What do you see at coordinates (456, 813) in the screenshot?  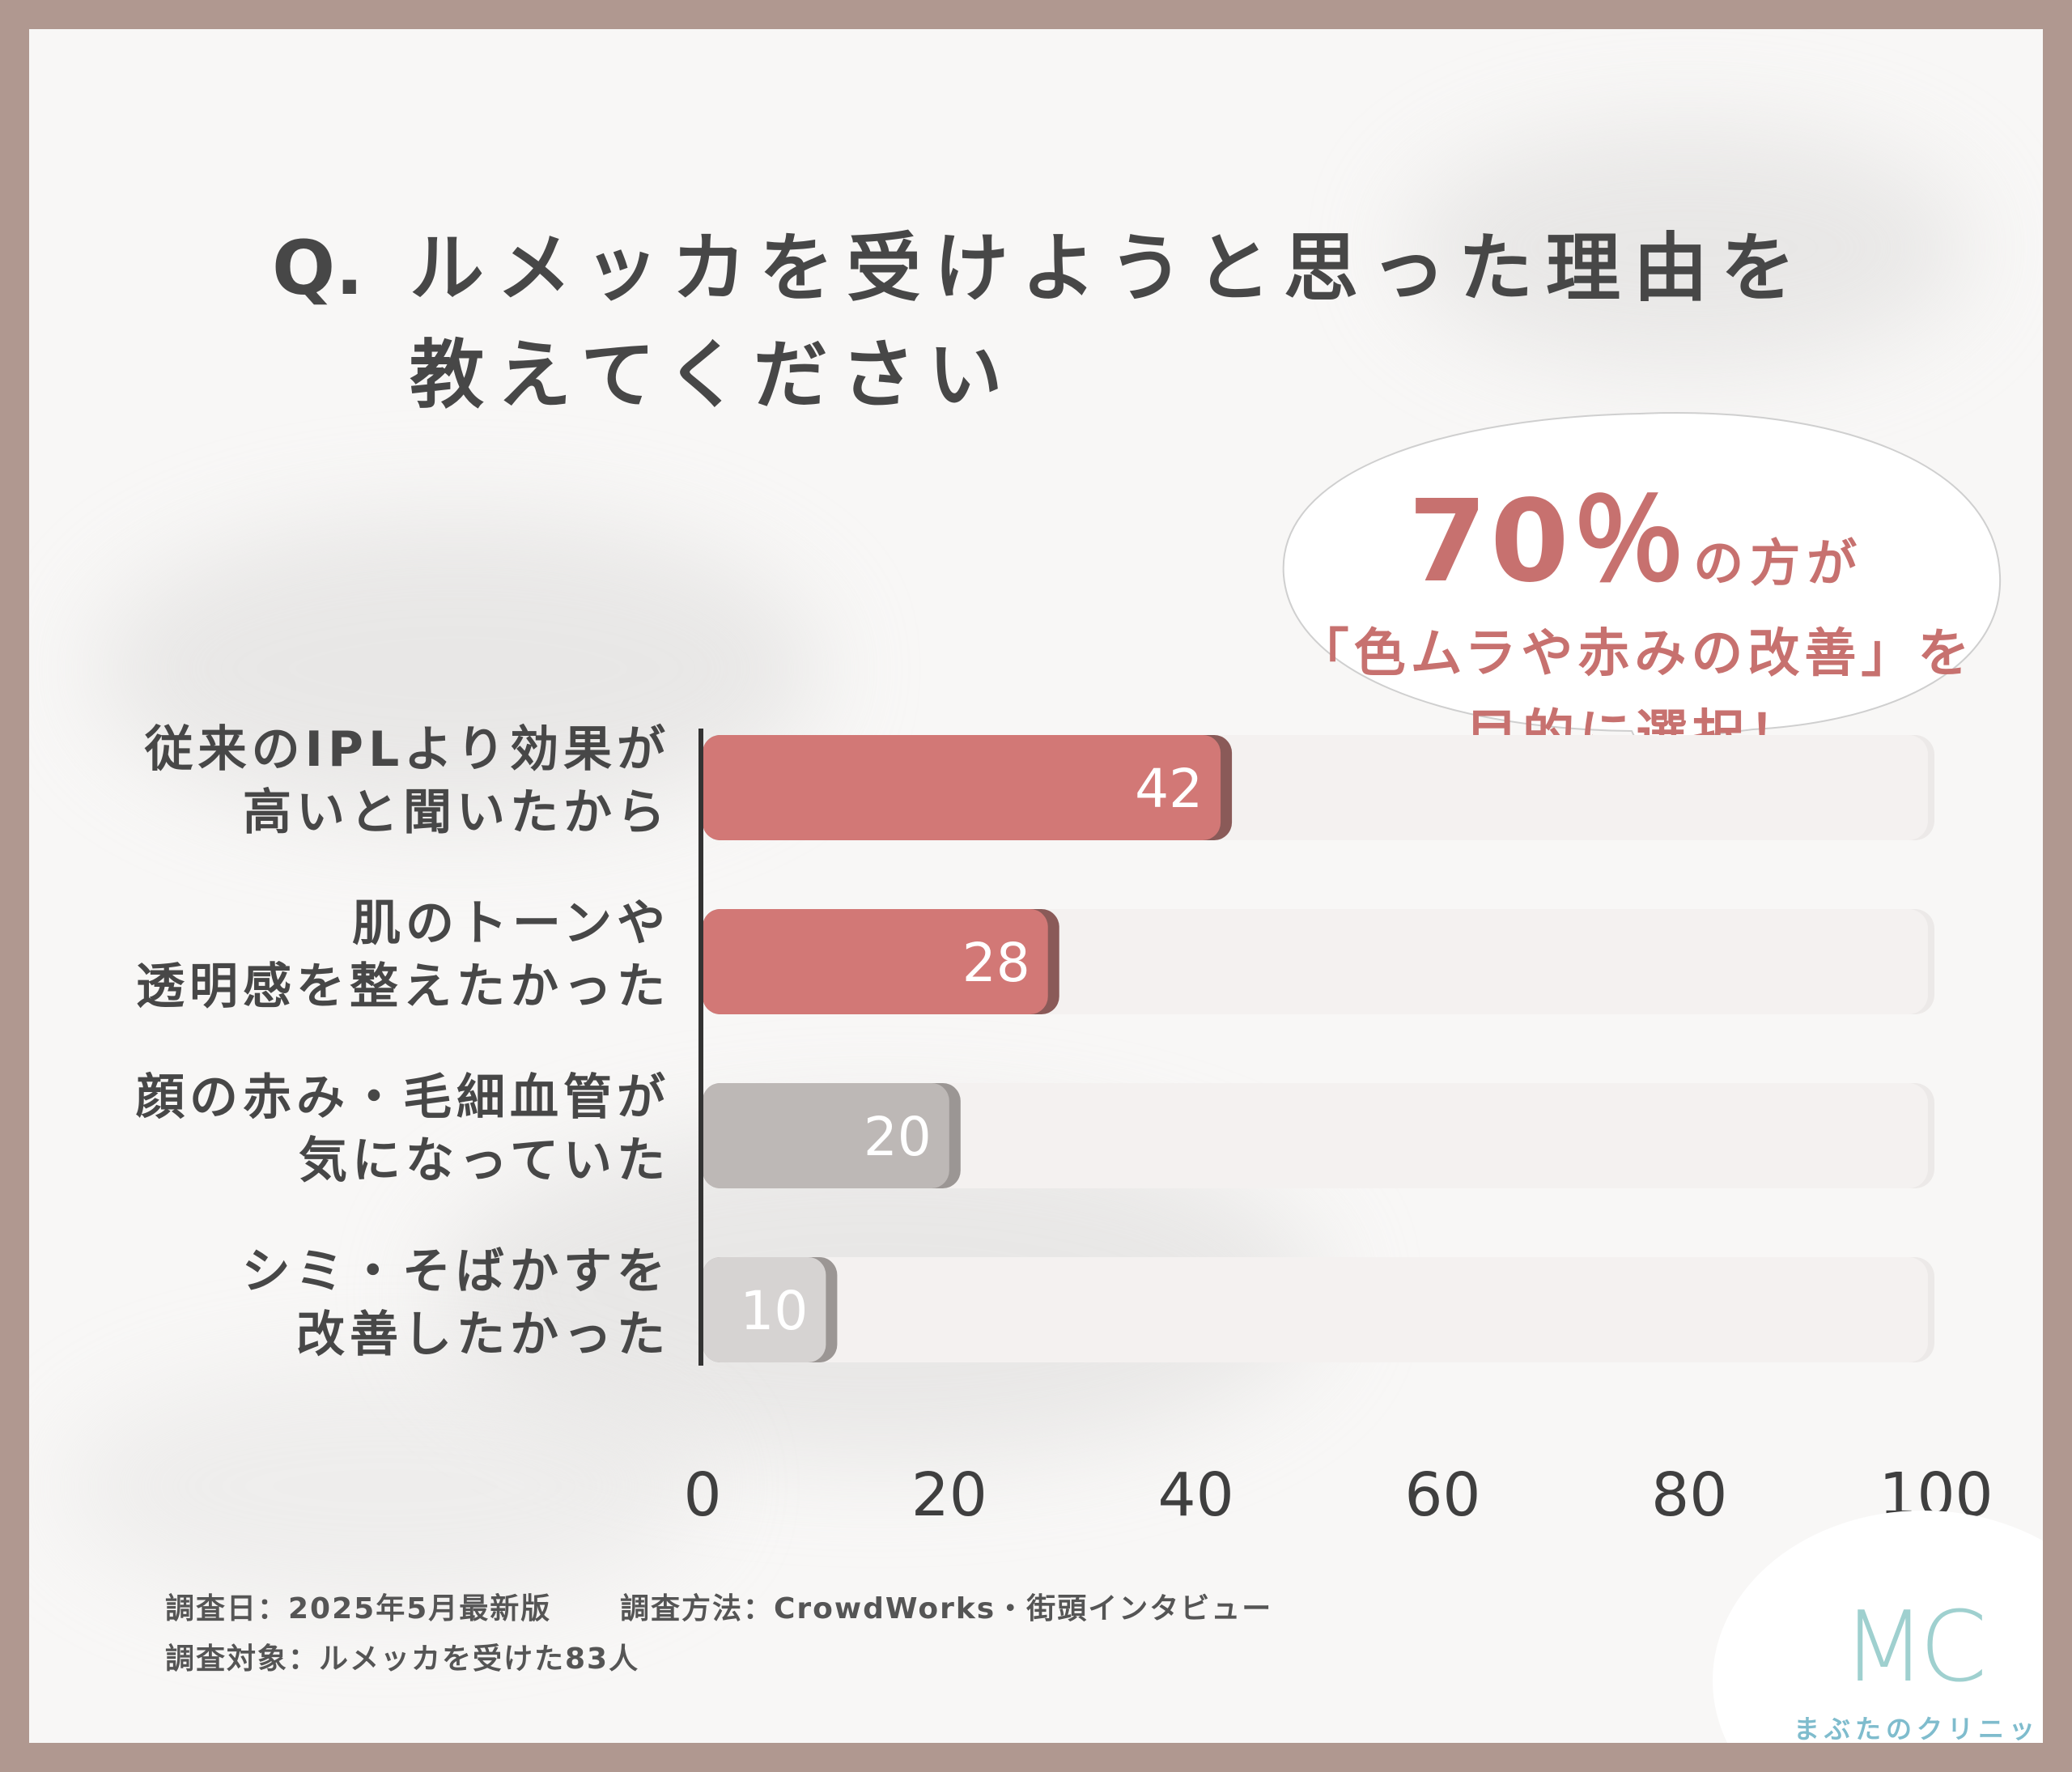 I see `category-label-0-1: 高いと聞いたから` at bounding box center [456, 813].